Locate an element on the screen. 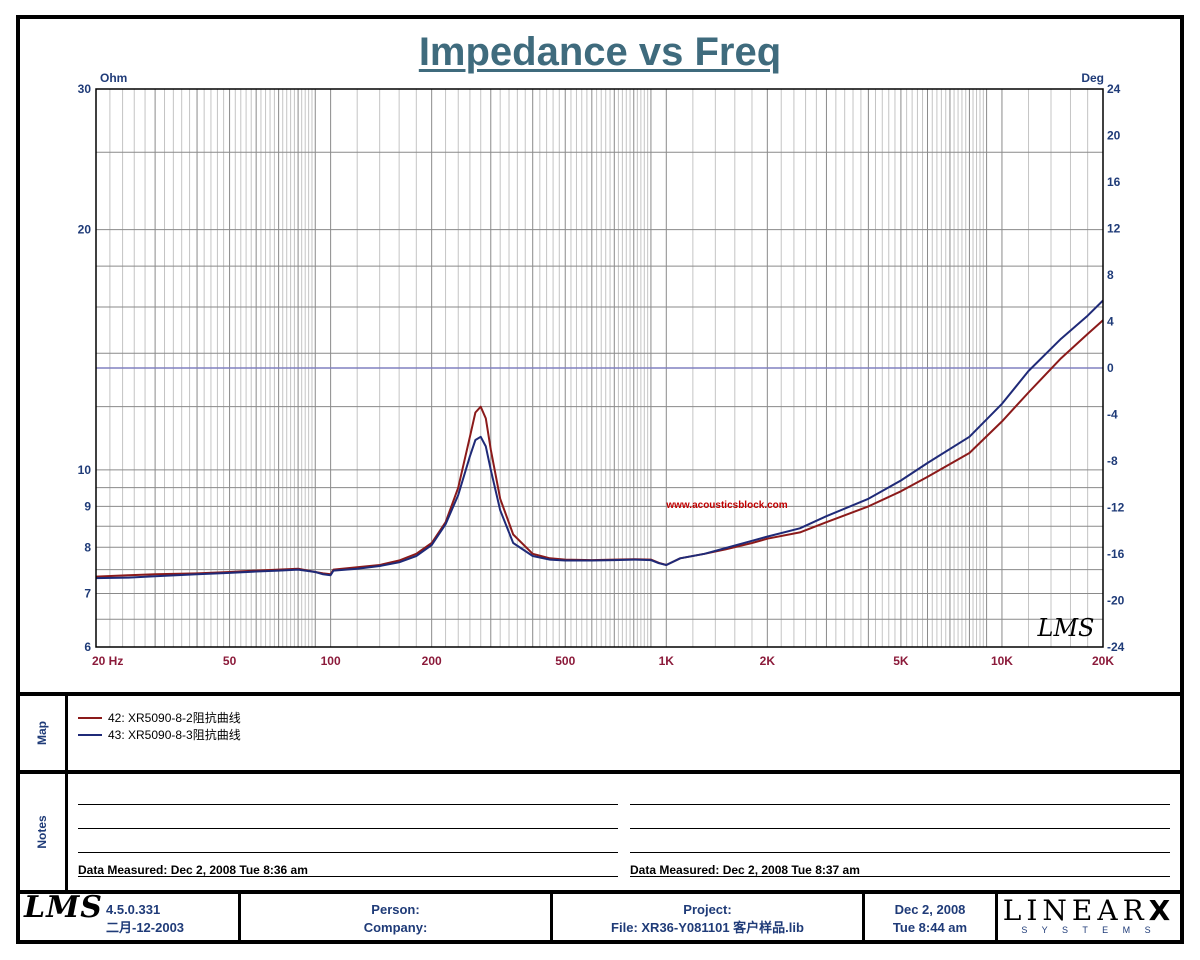 The width and height of the screenshot is (1200, 960). notes-label: Notes is located at coordinates (42, 832).